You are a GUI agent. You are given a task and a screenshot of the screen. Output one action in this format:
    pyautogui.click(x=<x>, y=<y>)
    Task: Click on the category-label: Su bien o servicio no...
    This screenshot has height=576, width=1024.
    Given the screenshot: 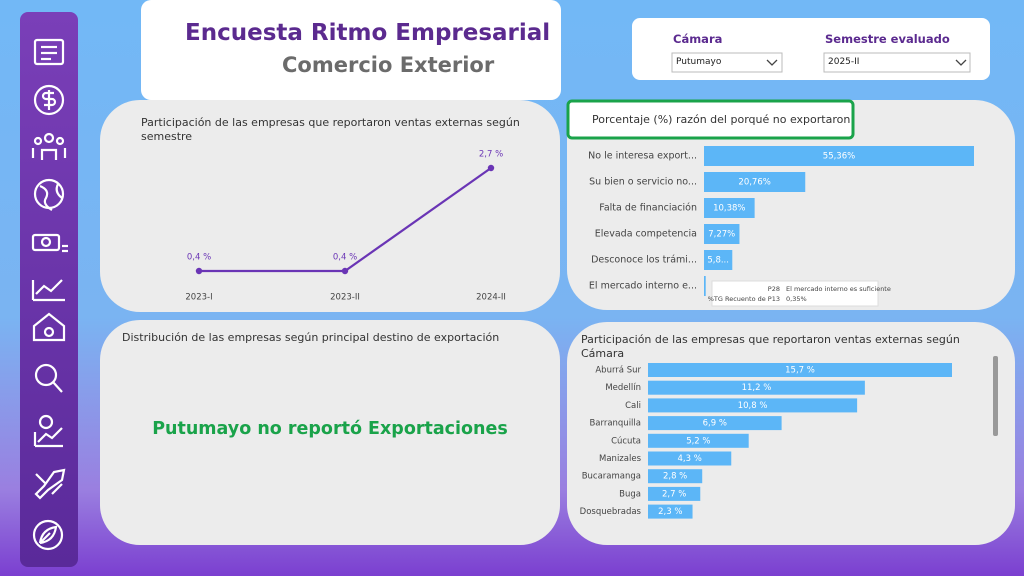 What is the action you would take?
    pyautogui.click(x=643, y=182)
    